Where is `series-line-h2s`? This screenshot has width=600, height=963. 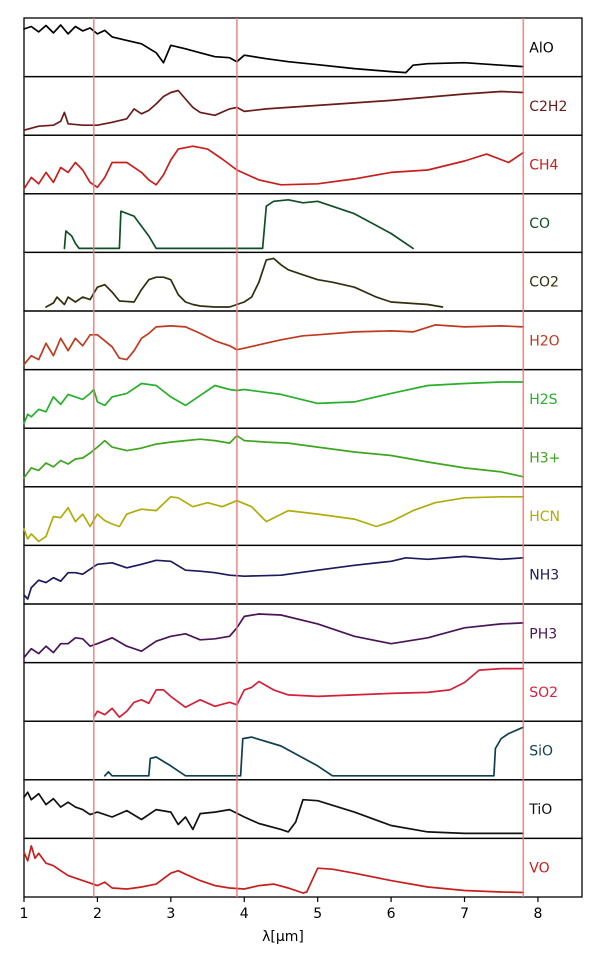 series-line-h2s is located at coordinates (274, 403).